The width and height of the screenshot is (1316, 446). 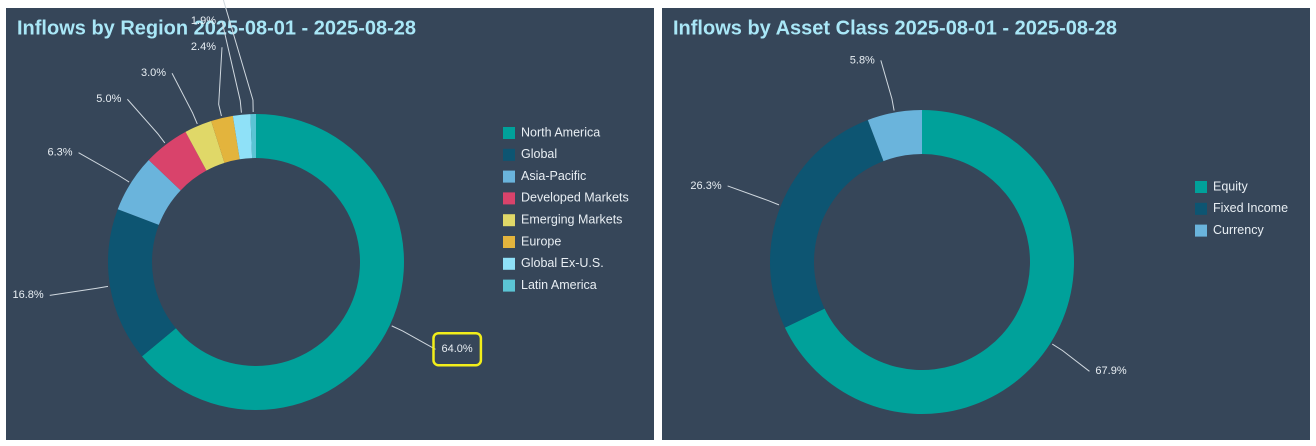 I want to click on slice-label: 1.9%, so click(x=203, y=21).